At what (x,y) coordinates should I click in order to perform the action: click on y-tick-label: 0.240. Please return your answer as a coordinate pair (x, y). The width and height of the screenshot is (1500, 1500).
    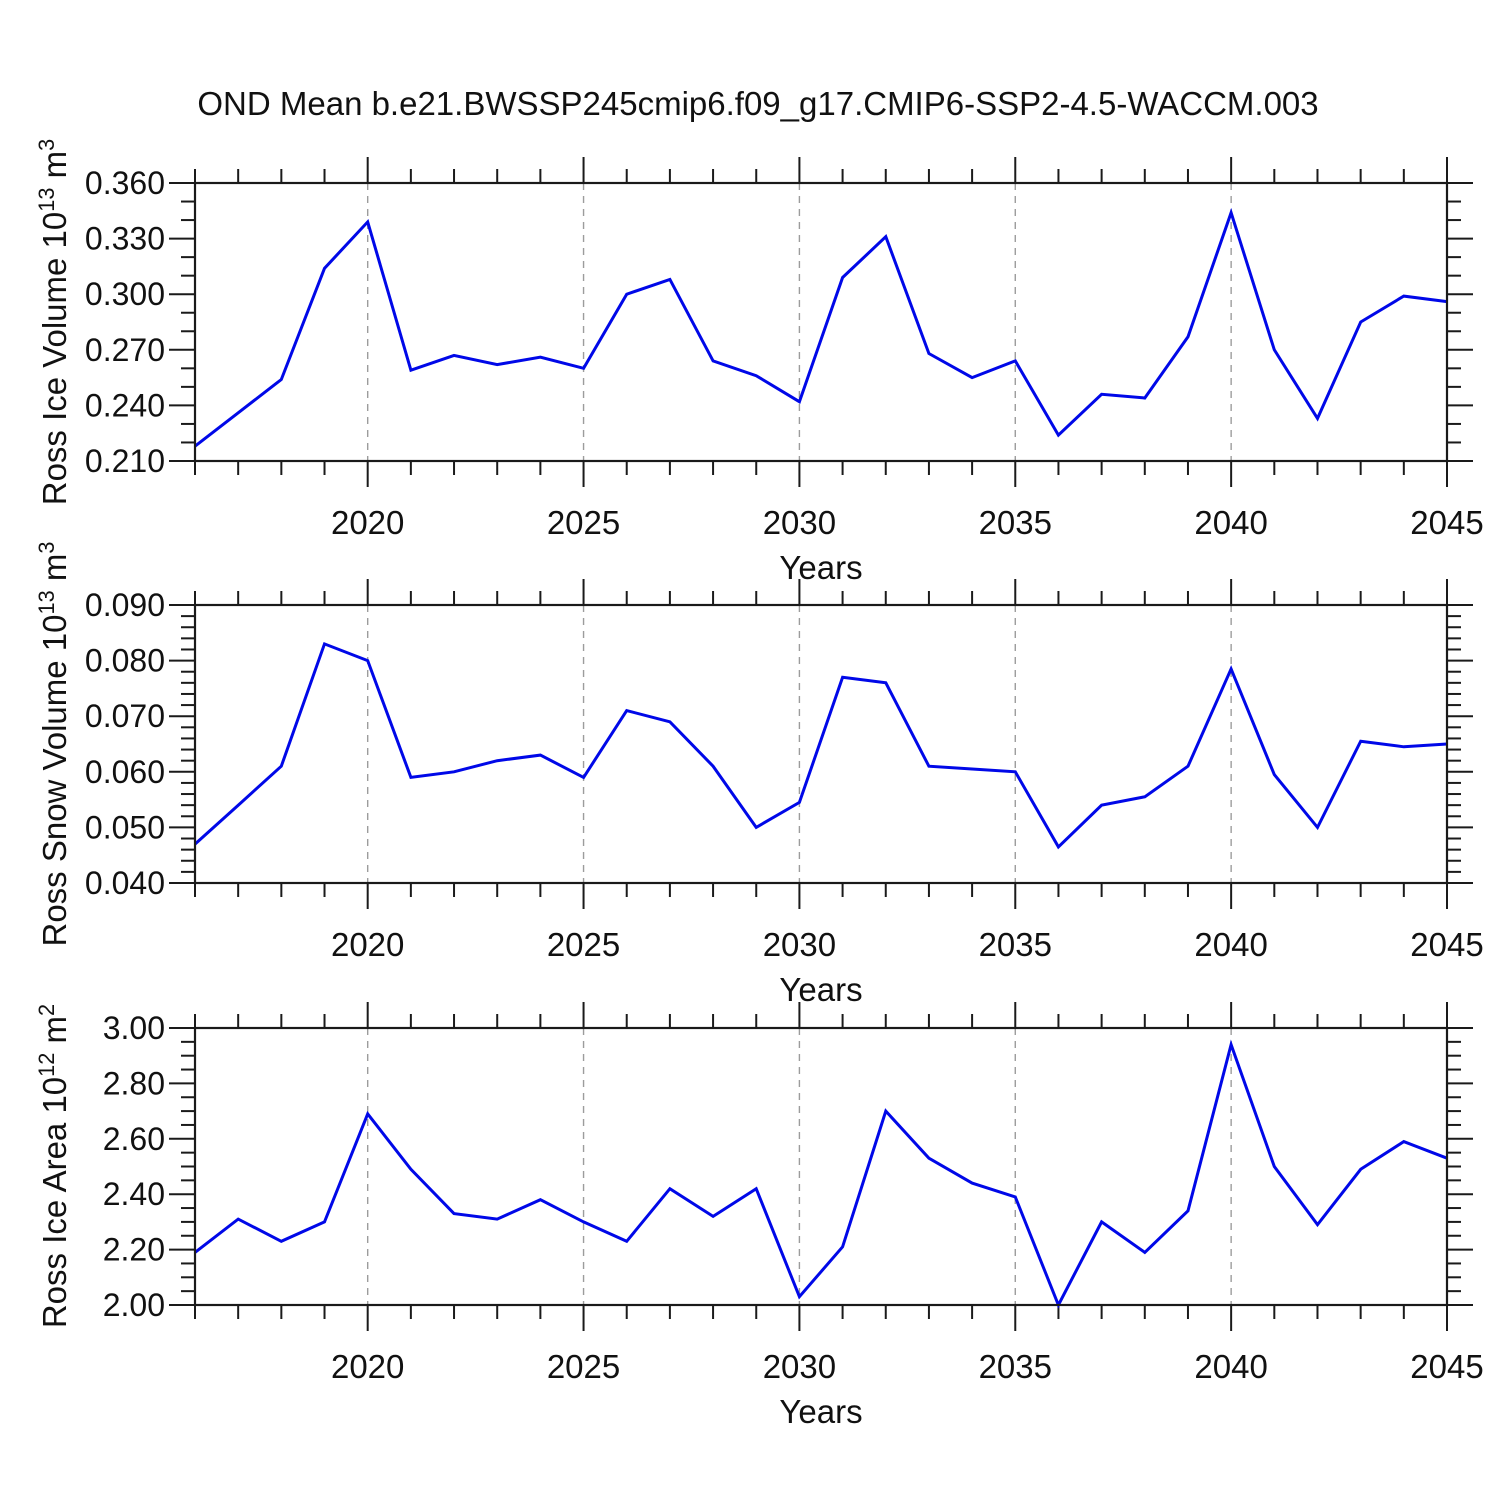
    Looking at the image, I should click on (125, 405).